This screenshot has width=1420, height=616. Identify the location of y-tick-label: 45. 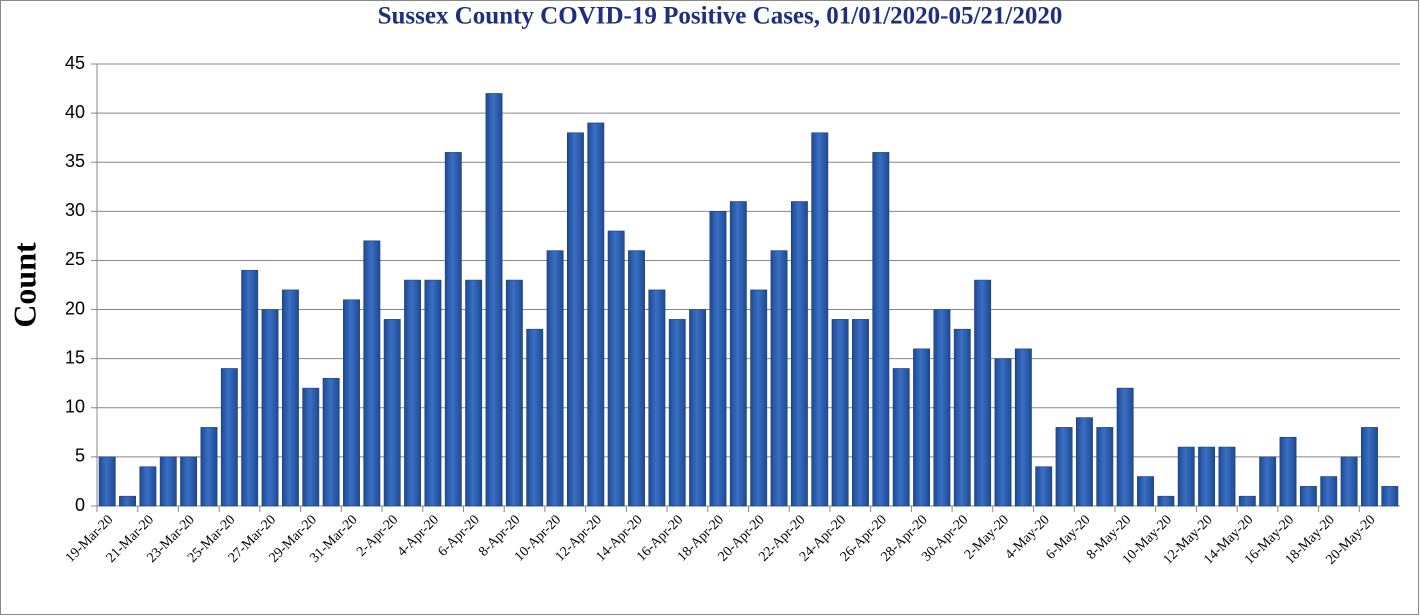
(75, 63).